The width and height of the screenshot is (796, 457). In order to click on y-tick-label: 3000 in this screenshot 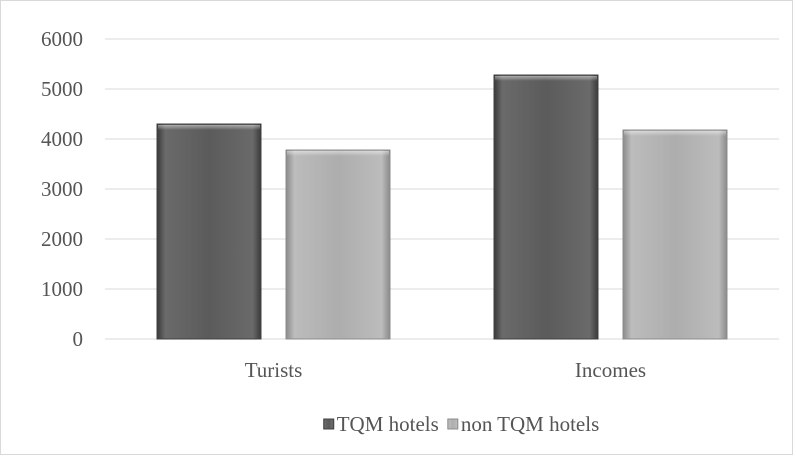, I will do `click(62, 189)`.